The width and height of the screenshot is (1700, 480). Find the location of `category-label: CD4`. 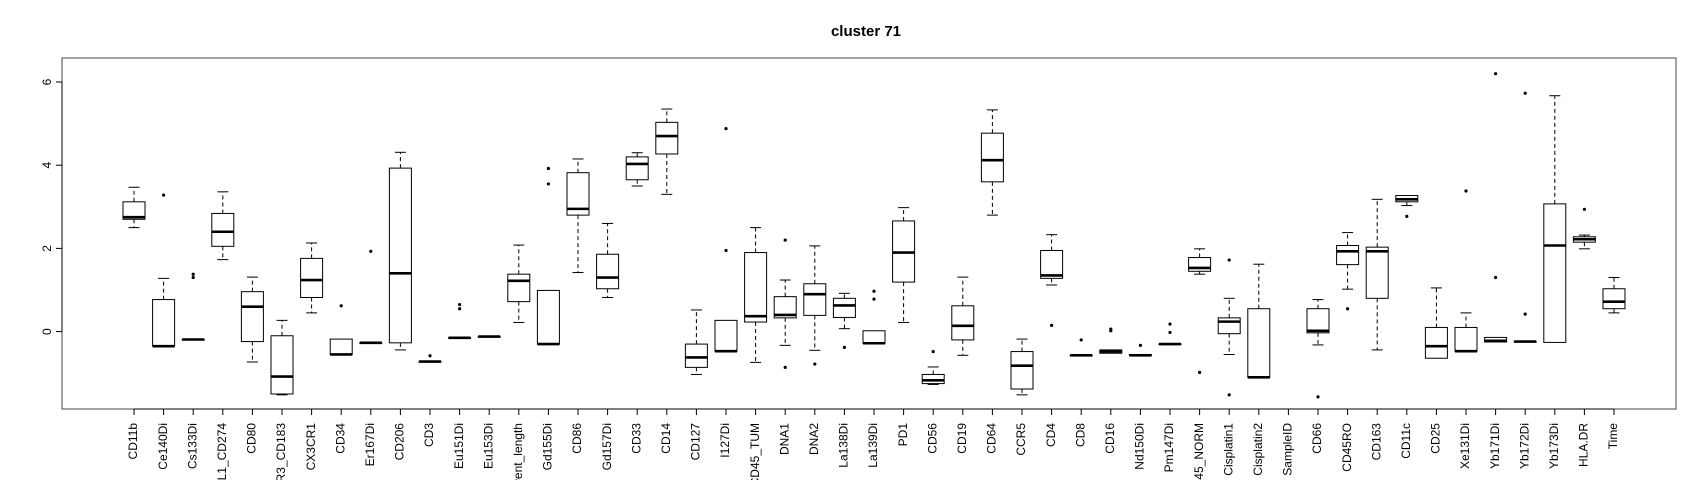

category-label: CD4 is located at coordinates (1051, 435).